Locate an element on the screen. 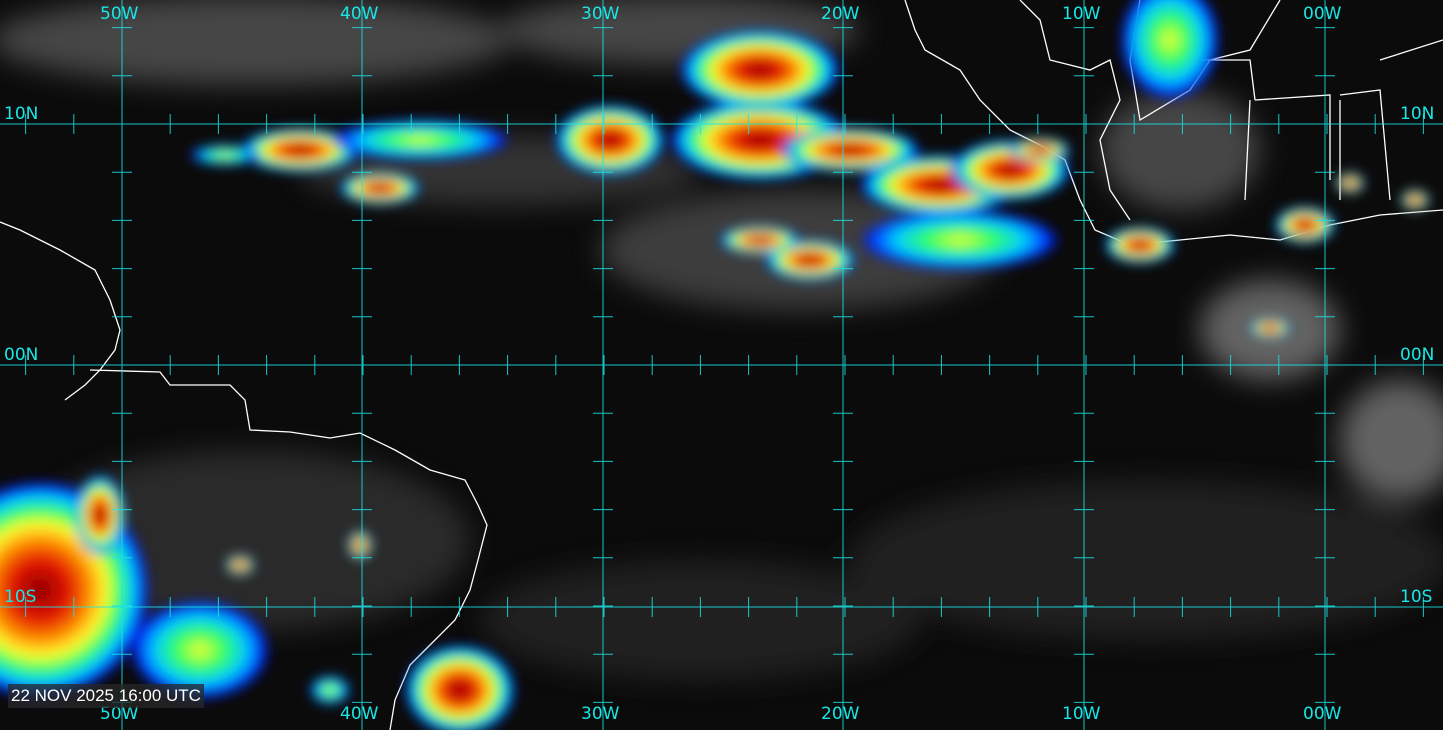 This screenshot has height=730, width=1443. longitude-label-bottom: 30W is located at coordinates (600, 714).